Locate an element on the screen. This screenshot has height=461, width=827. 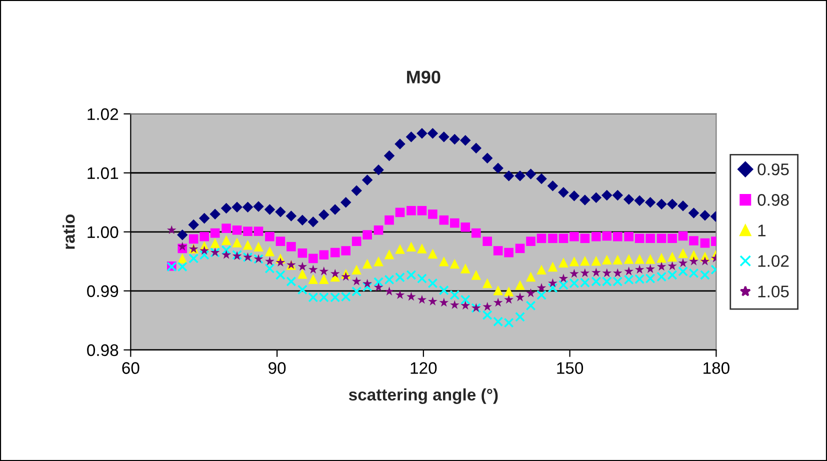
y-tick-label: 0.99 is located at coordinates (102, 291).